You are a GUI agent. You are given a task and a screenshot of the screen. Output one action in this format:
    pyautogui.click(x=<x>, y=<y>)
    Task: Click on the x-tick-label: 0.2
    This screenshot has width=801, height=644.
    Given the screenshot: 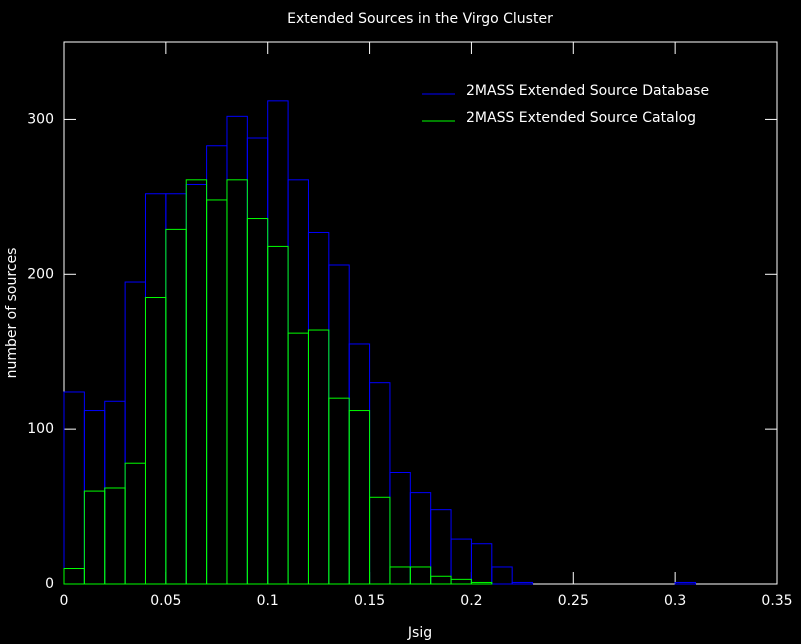 What is the action you would take?
    pyautogui.click(x=471, y=601)
    